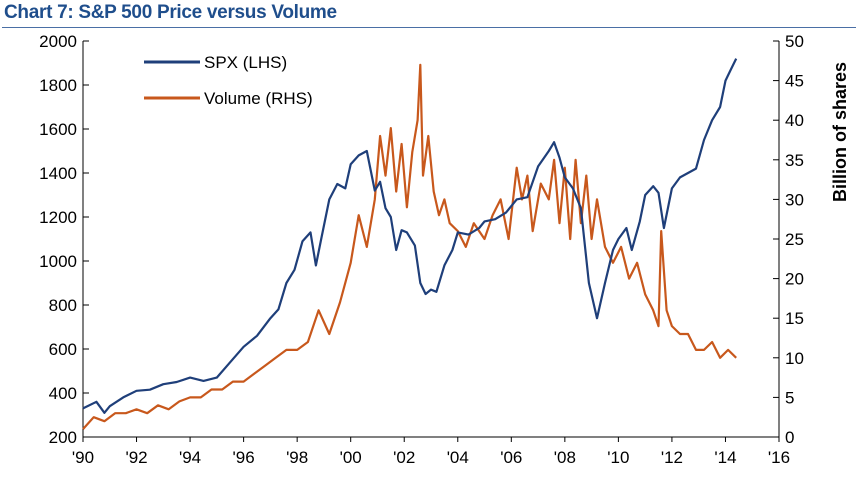 The height and width of the screenshot is (478, 858). I want to click on legend: SPX (LHS) Volume (RHS), so click(228, 80).